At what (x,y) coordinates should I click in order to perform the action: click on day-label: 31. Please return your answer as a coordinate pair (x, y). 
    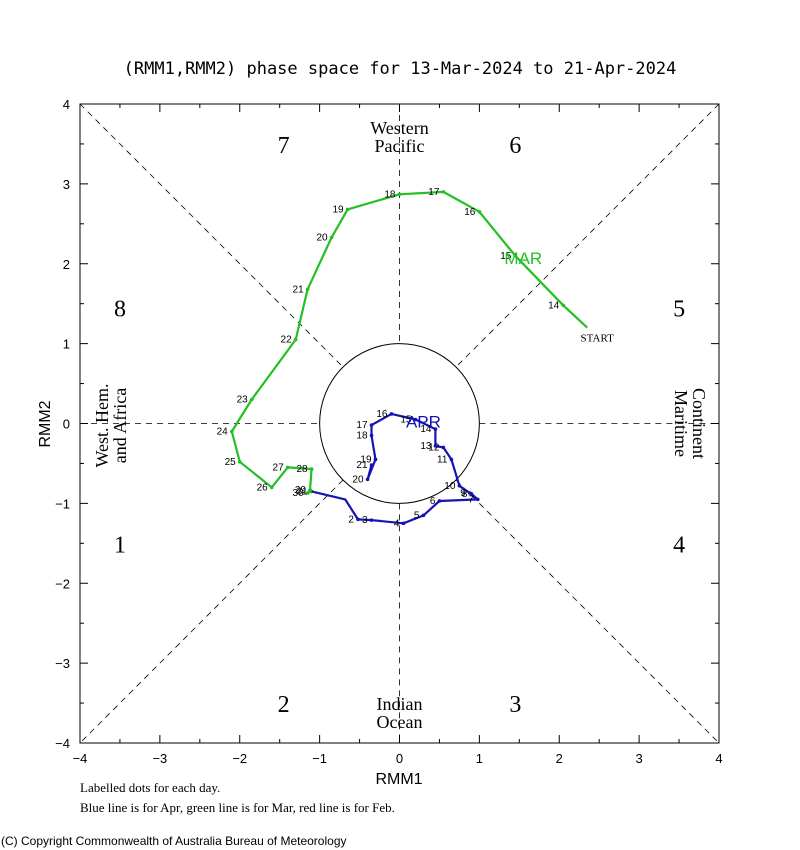
    Looking at the image, I should click on (303, 491).